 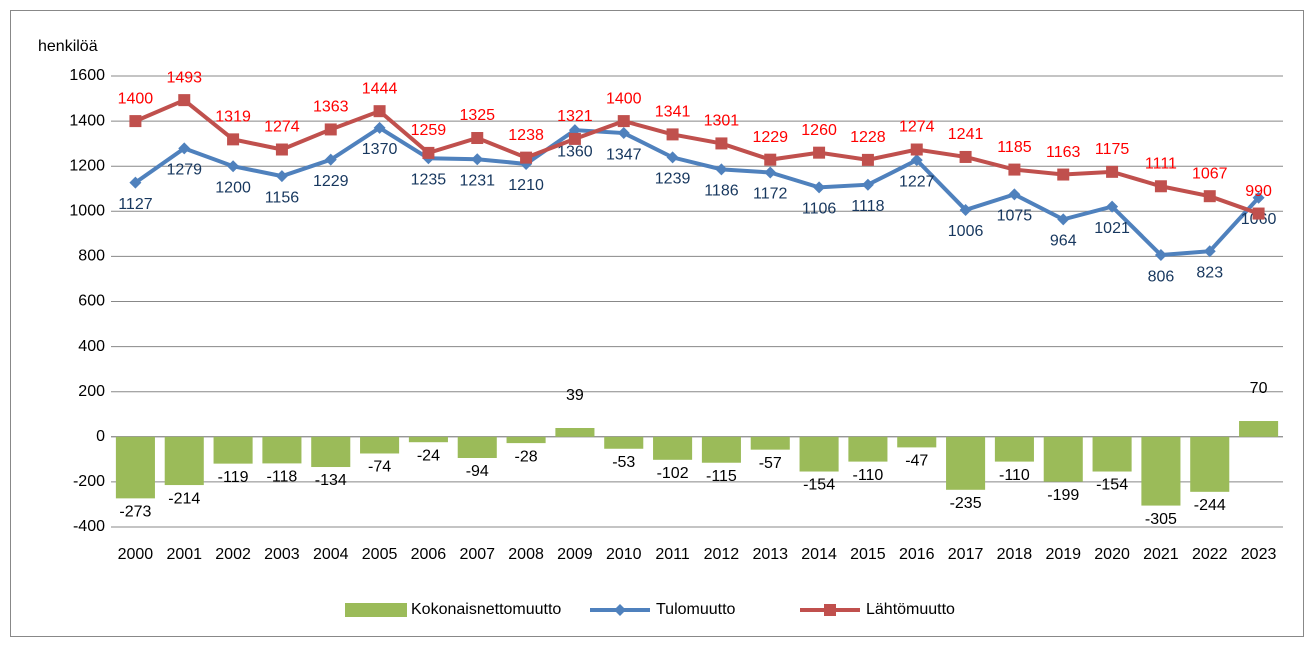 What do you see at coordinates (1259, 388) in the screenshot?
I see `data-label: 70` at bounding box center [1259, 388].